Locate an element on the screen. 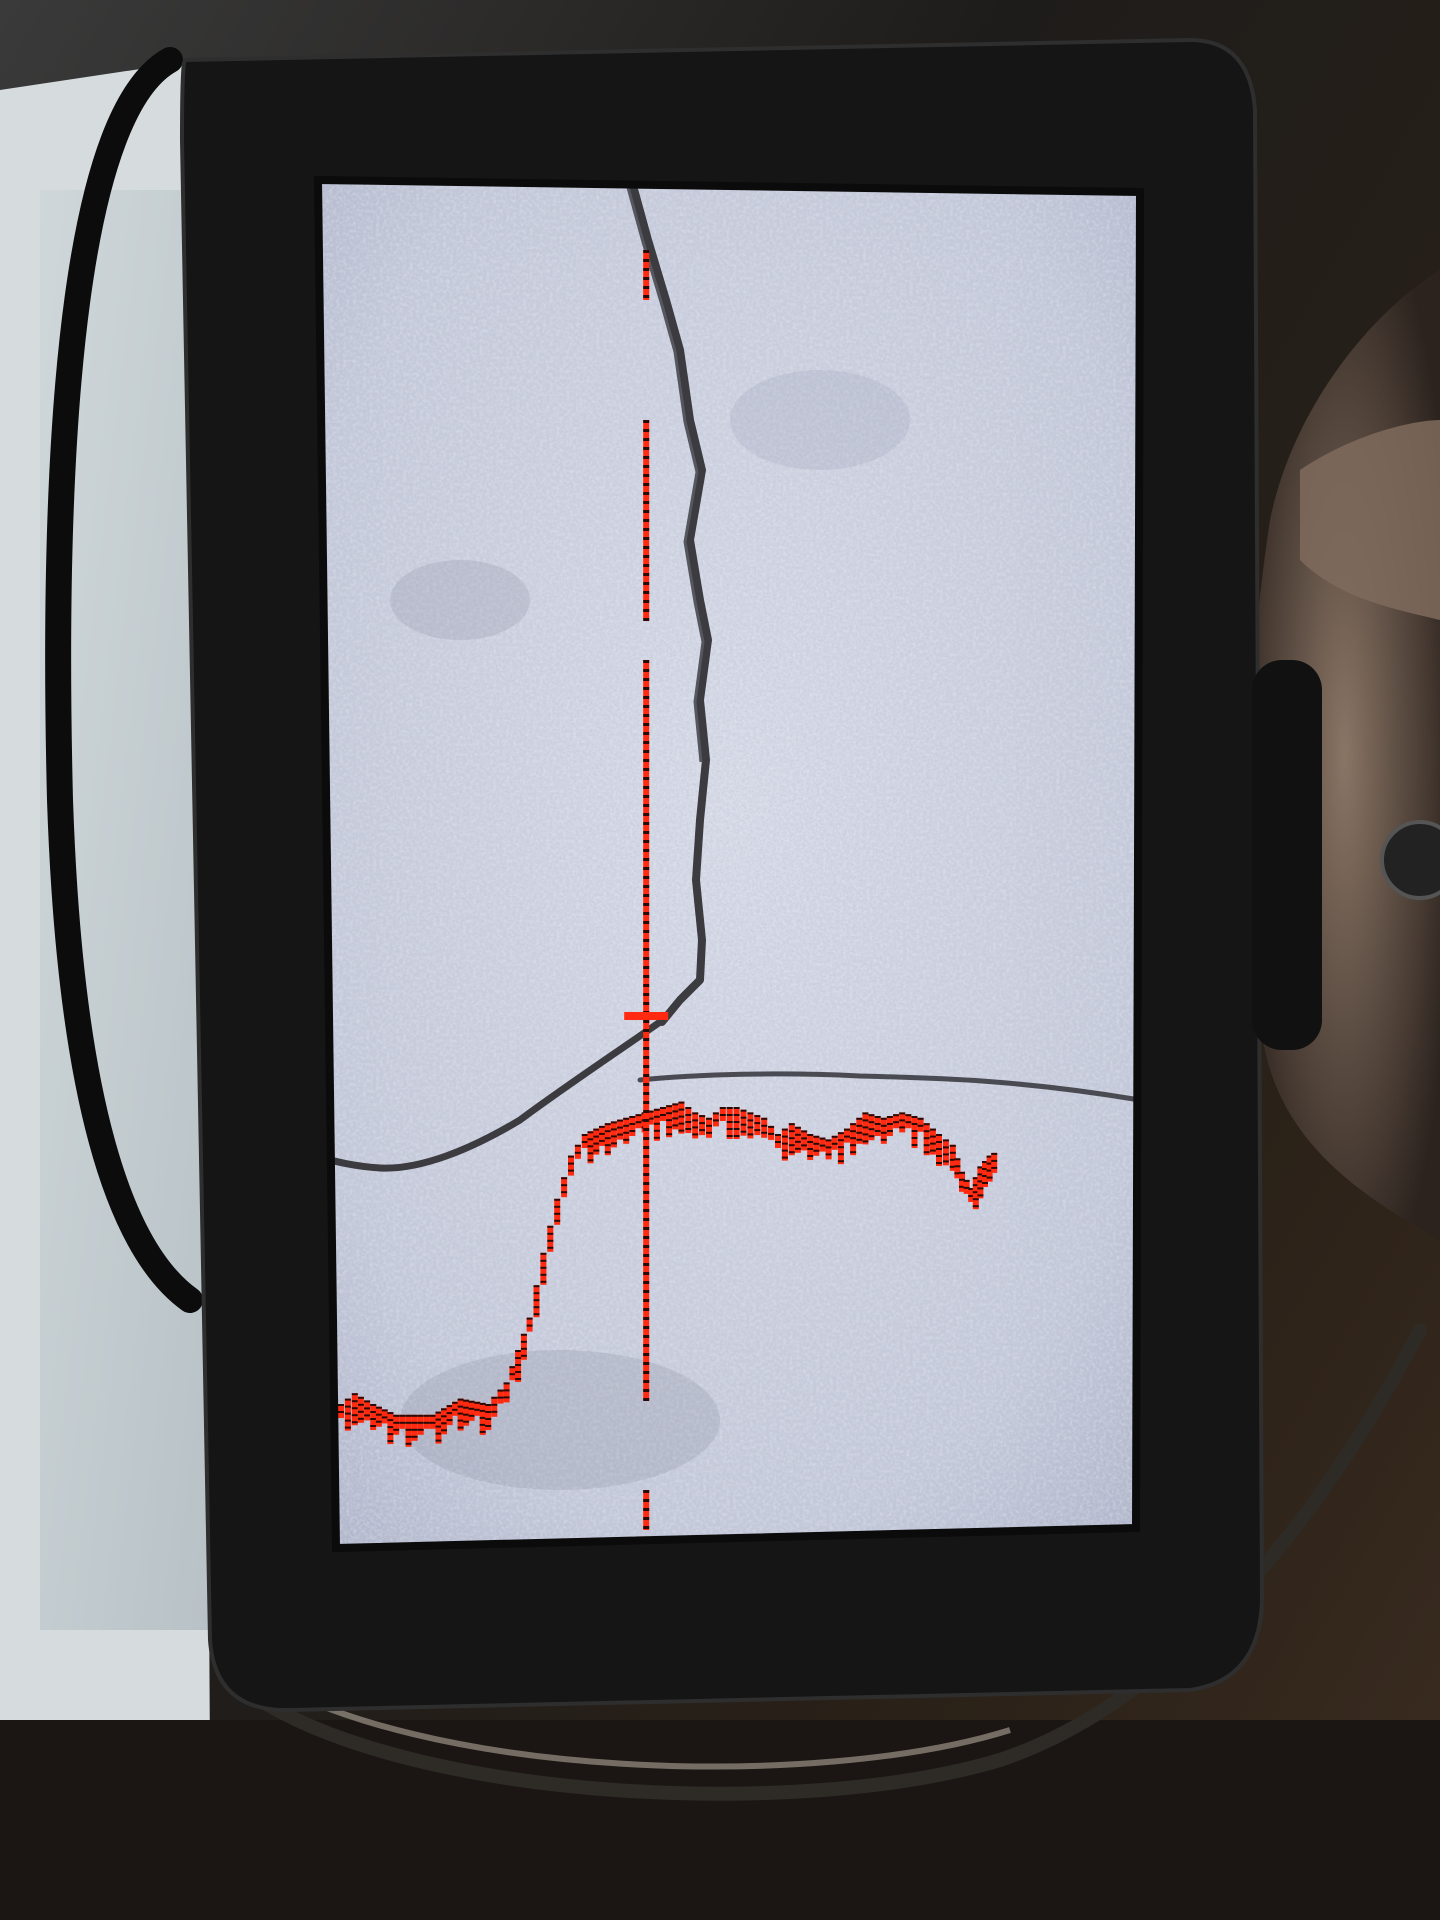 This screenshot has width=1440, height=1920. concrete-crack-diagonal is located at coordinates (491, 1095).